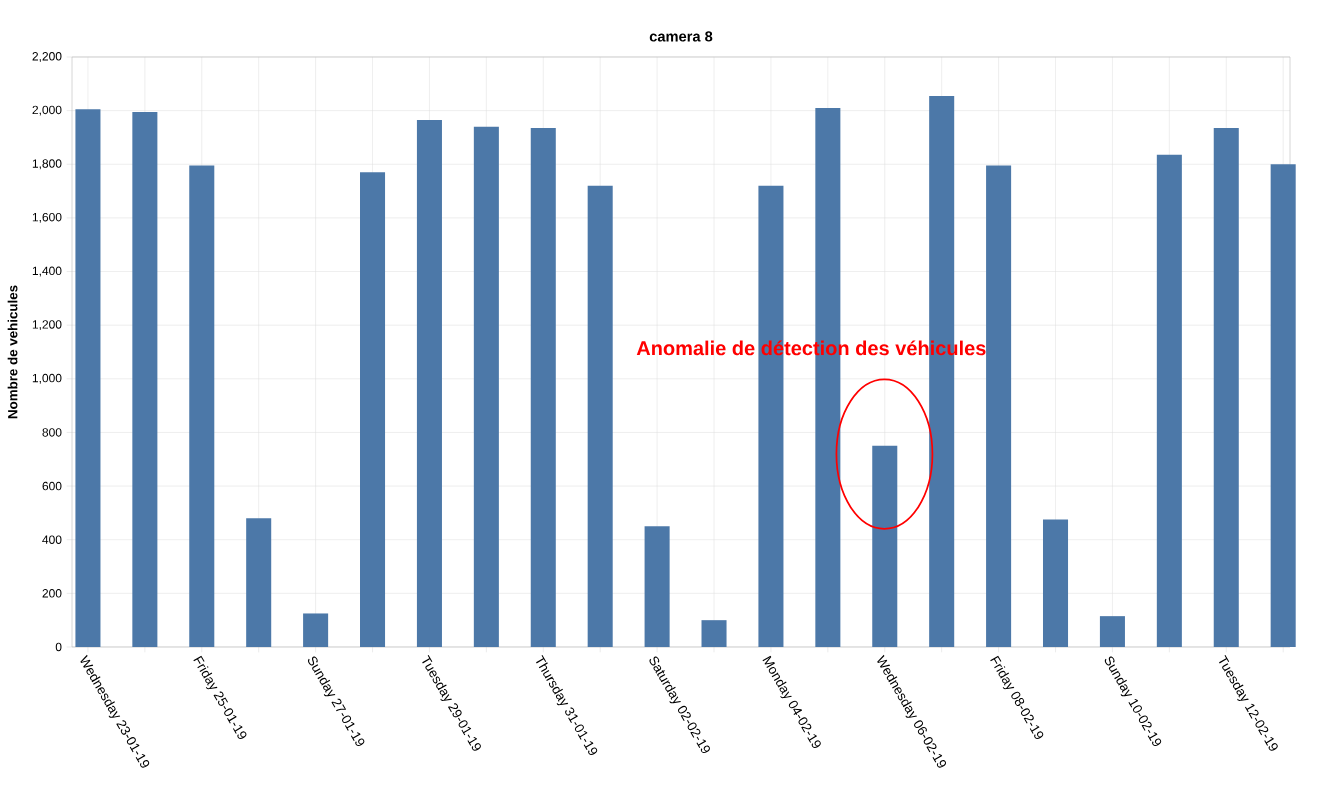 The image size is (1319, 798). What do you see at coordinates (52, 432) in the screenshot?
I see `y-tick-label: 800` at bounding box center [52, 432].